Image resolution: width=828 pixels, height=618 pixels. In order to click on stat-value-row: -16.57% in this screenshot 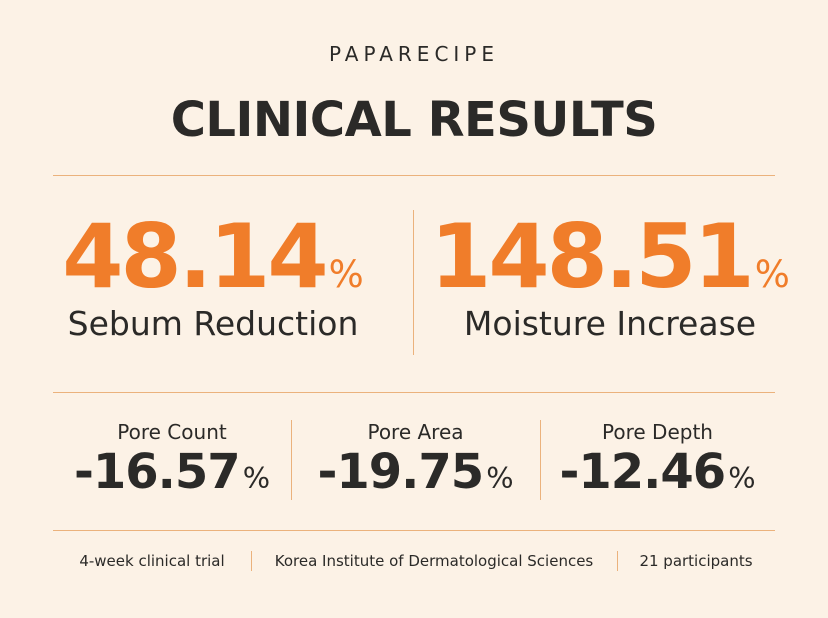, I will do `click(172, 472)`.